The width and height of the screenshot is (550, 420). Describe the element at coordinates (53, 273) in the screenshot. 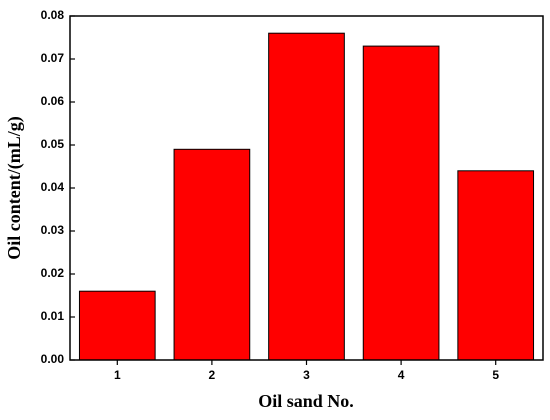

I see `y-tick-label: 0.02` at that location.